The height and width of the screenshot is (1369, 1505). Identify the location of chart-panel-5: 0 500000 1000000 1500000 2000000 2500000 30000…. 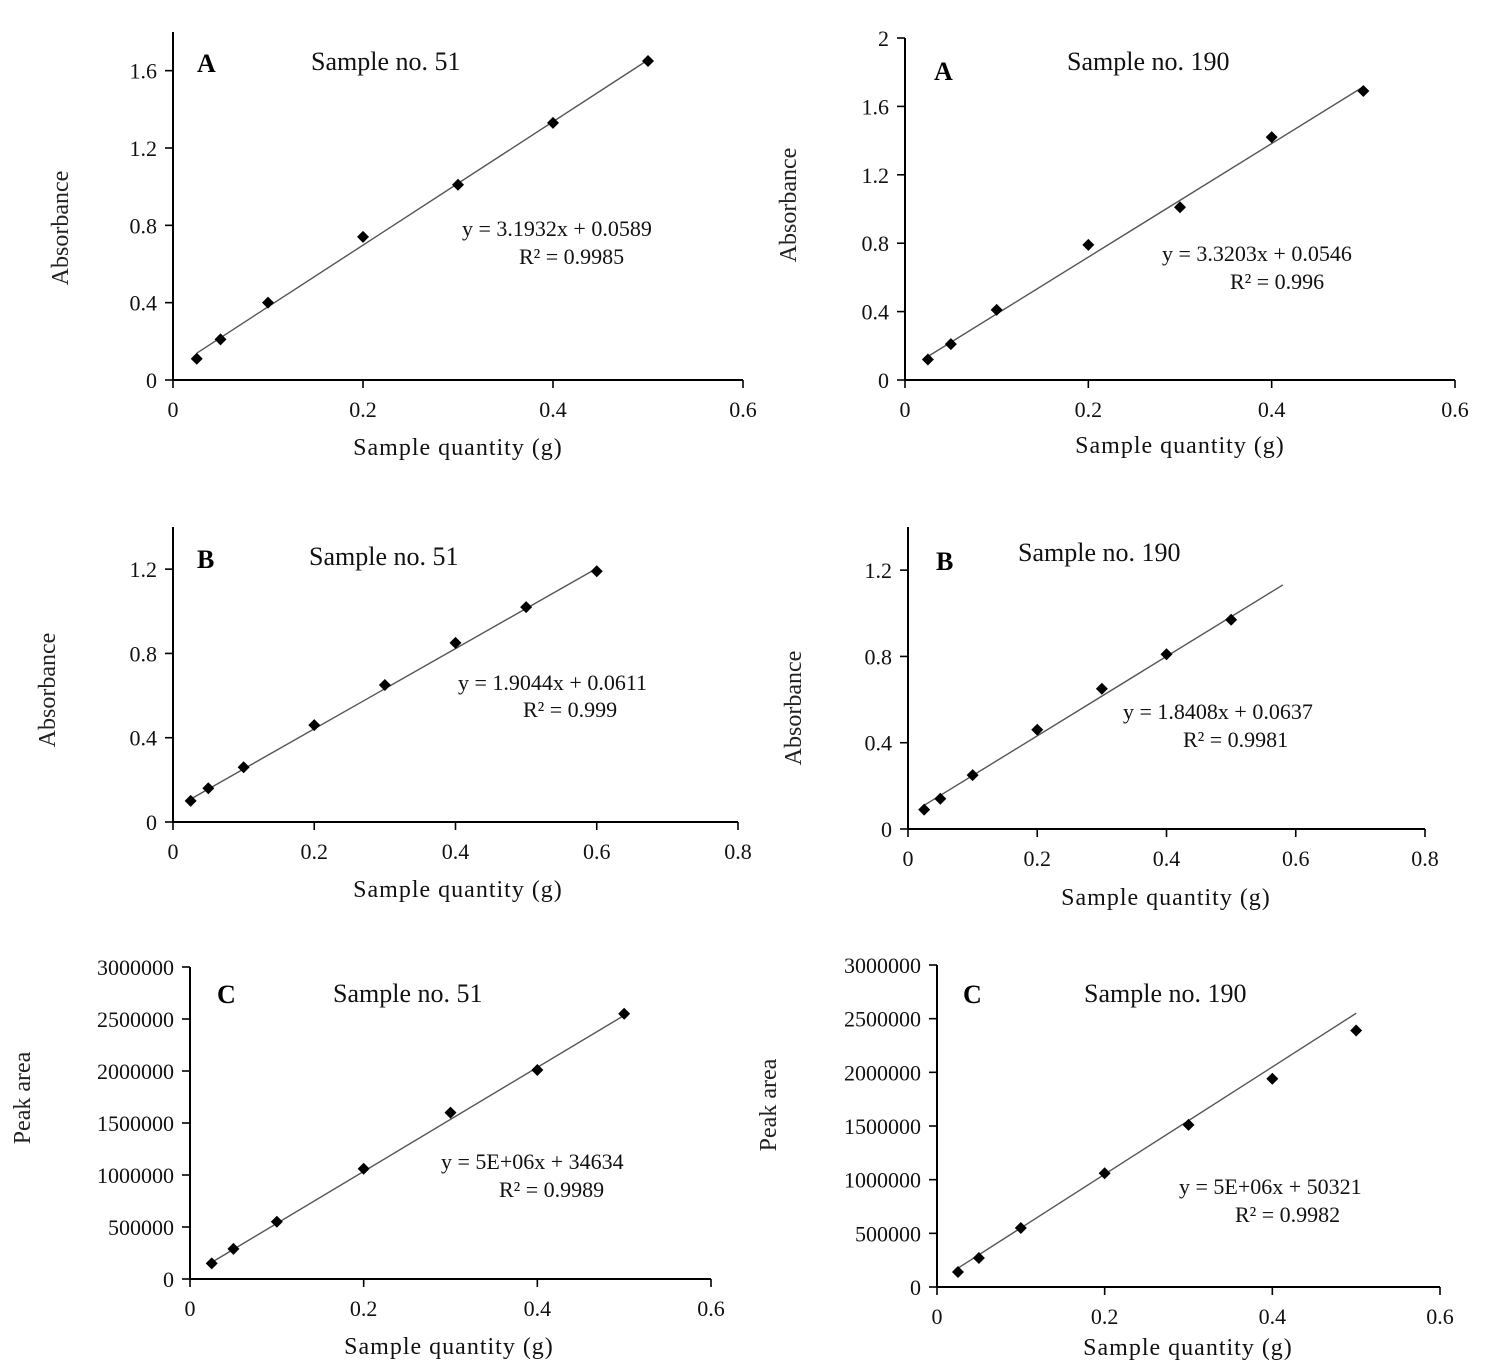
(367, 1157).